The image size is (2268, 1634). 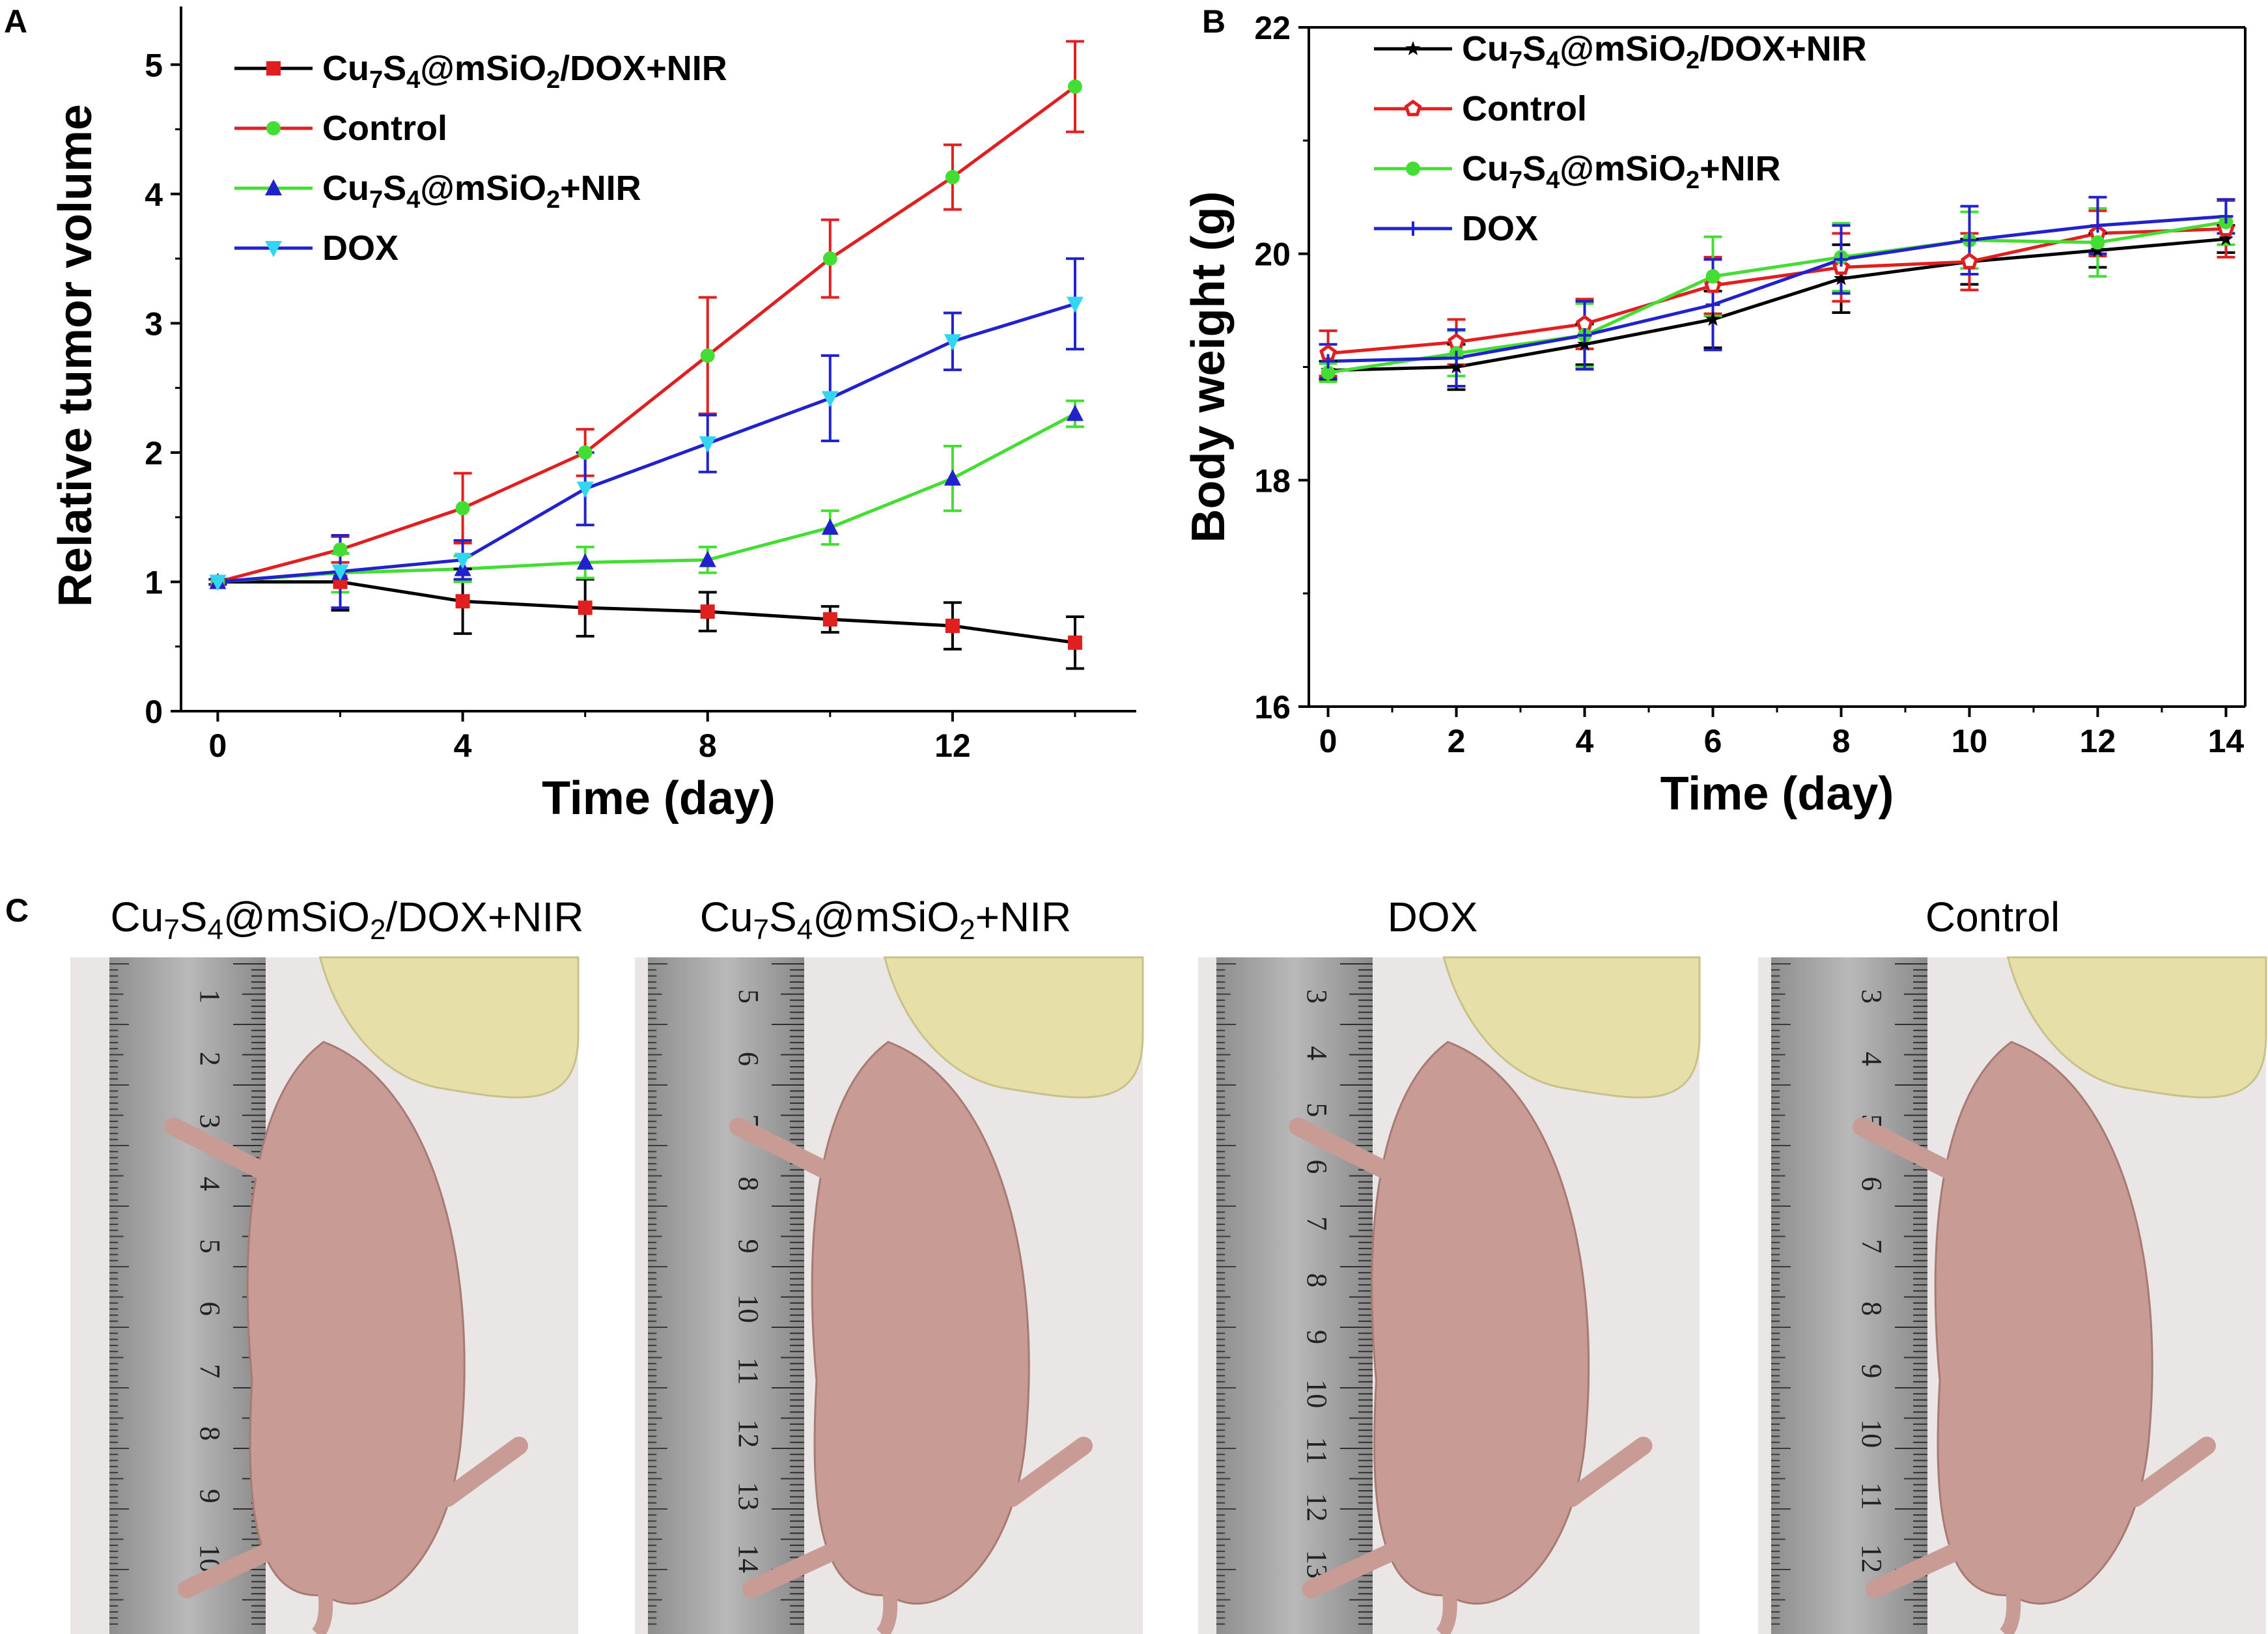 I want to click on photo-label-1: Cu7S4@mSiO2/DOX+NIR, so click(x=348, y=920).